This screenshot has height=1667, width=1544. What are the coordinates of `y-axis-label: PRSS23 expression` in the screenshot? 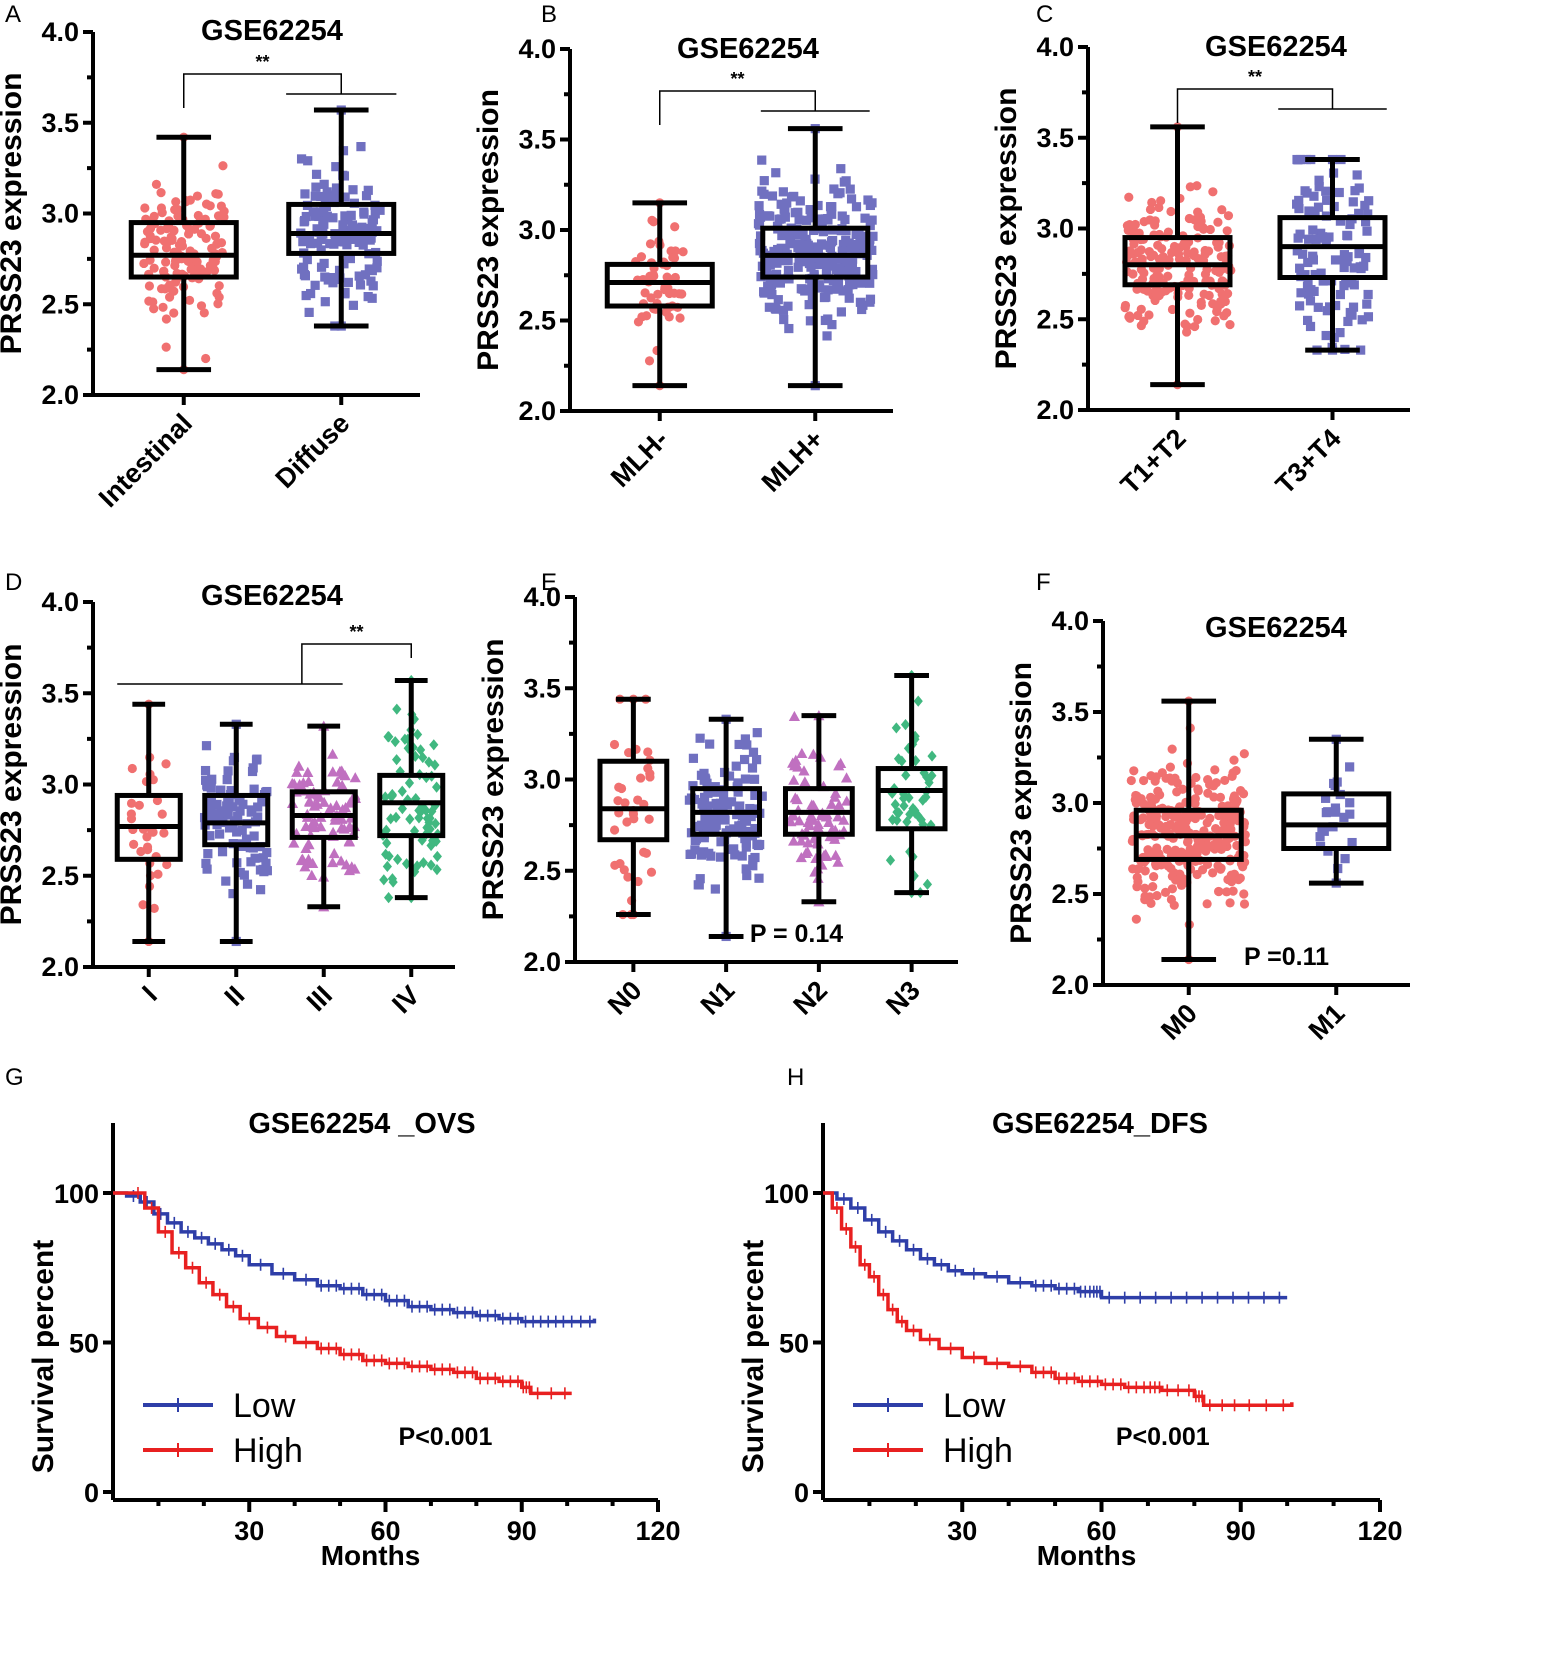 It's located at (1006, 229).